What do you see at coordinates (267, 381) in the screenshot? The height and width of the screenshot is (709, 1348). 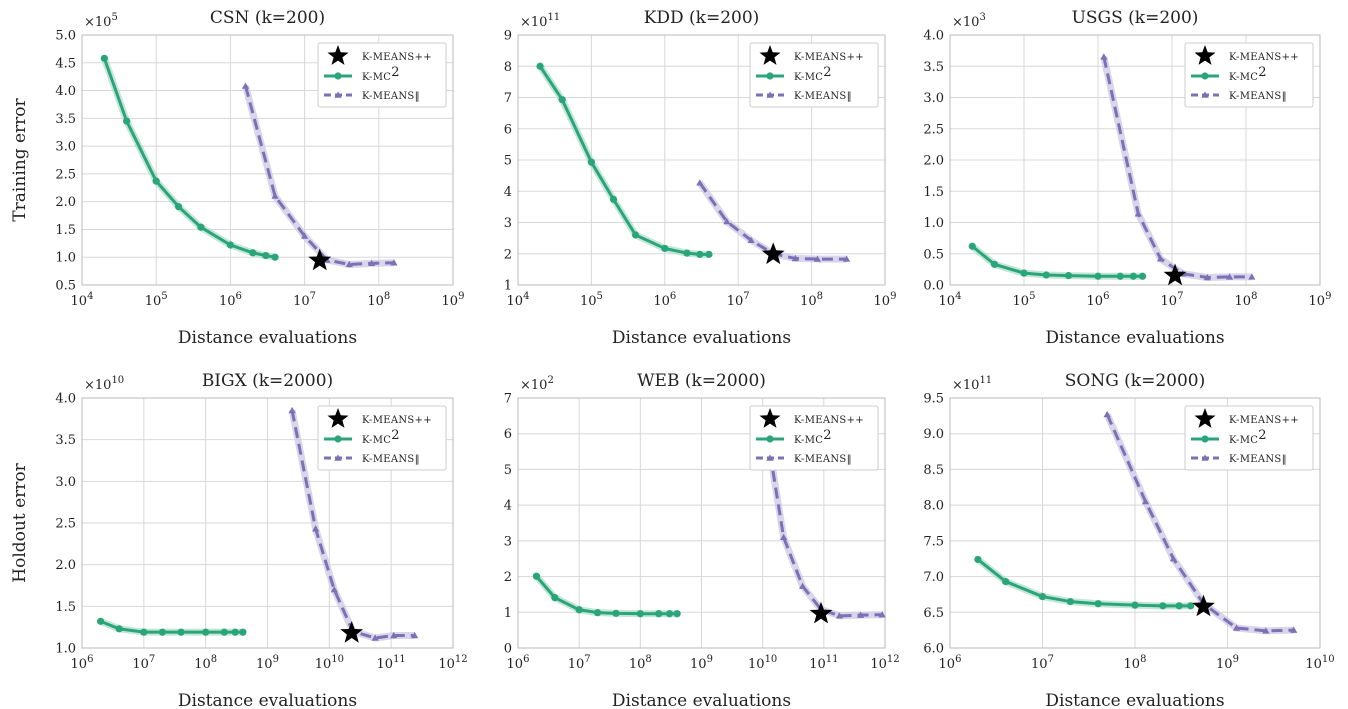 I see `chart-title: BIGX (k=2000)` at bounding box center [267, 381].